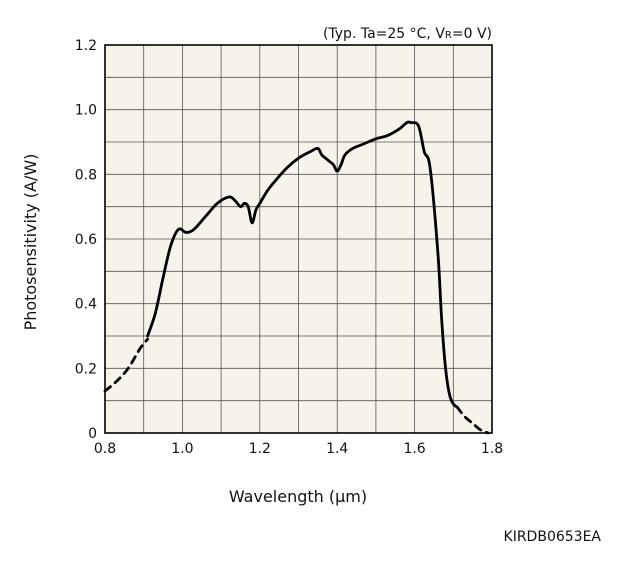  Describe the element at coordinates (298, 496) in the screenshot. I see `x-axis-title: Wavelength (μm)` at that location.